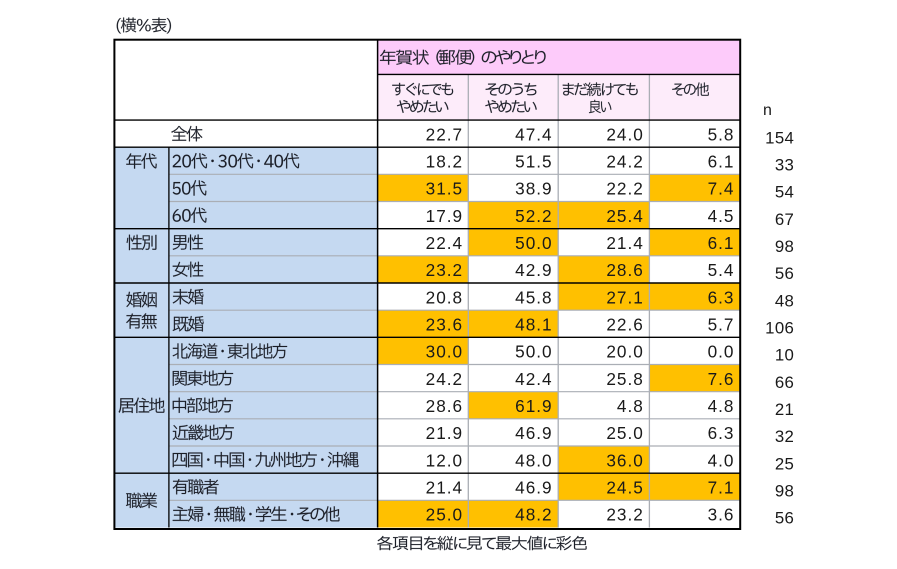  What do you see at coordinates (779, 137) in the screenshot?
I see `svg-text: 154` at bounding box center [779, 137].